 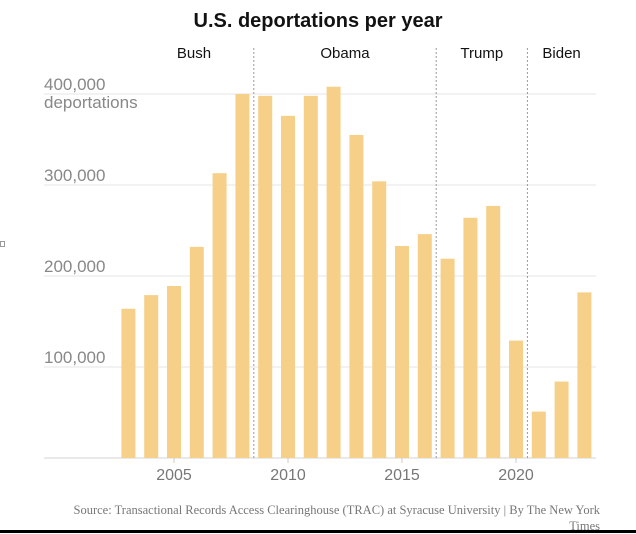 I want to click on x-tick-label: 2020, so click(x=516, y=475).